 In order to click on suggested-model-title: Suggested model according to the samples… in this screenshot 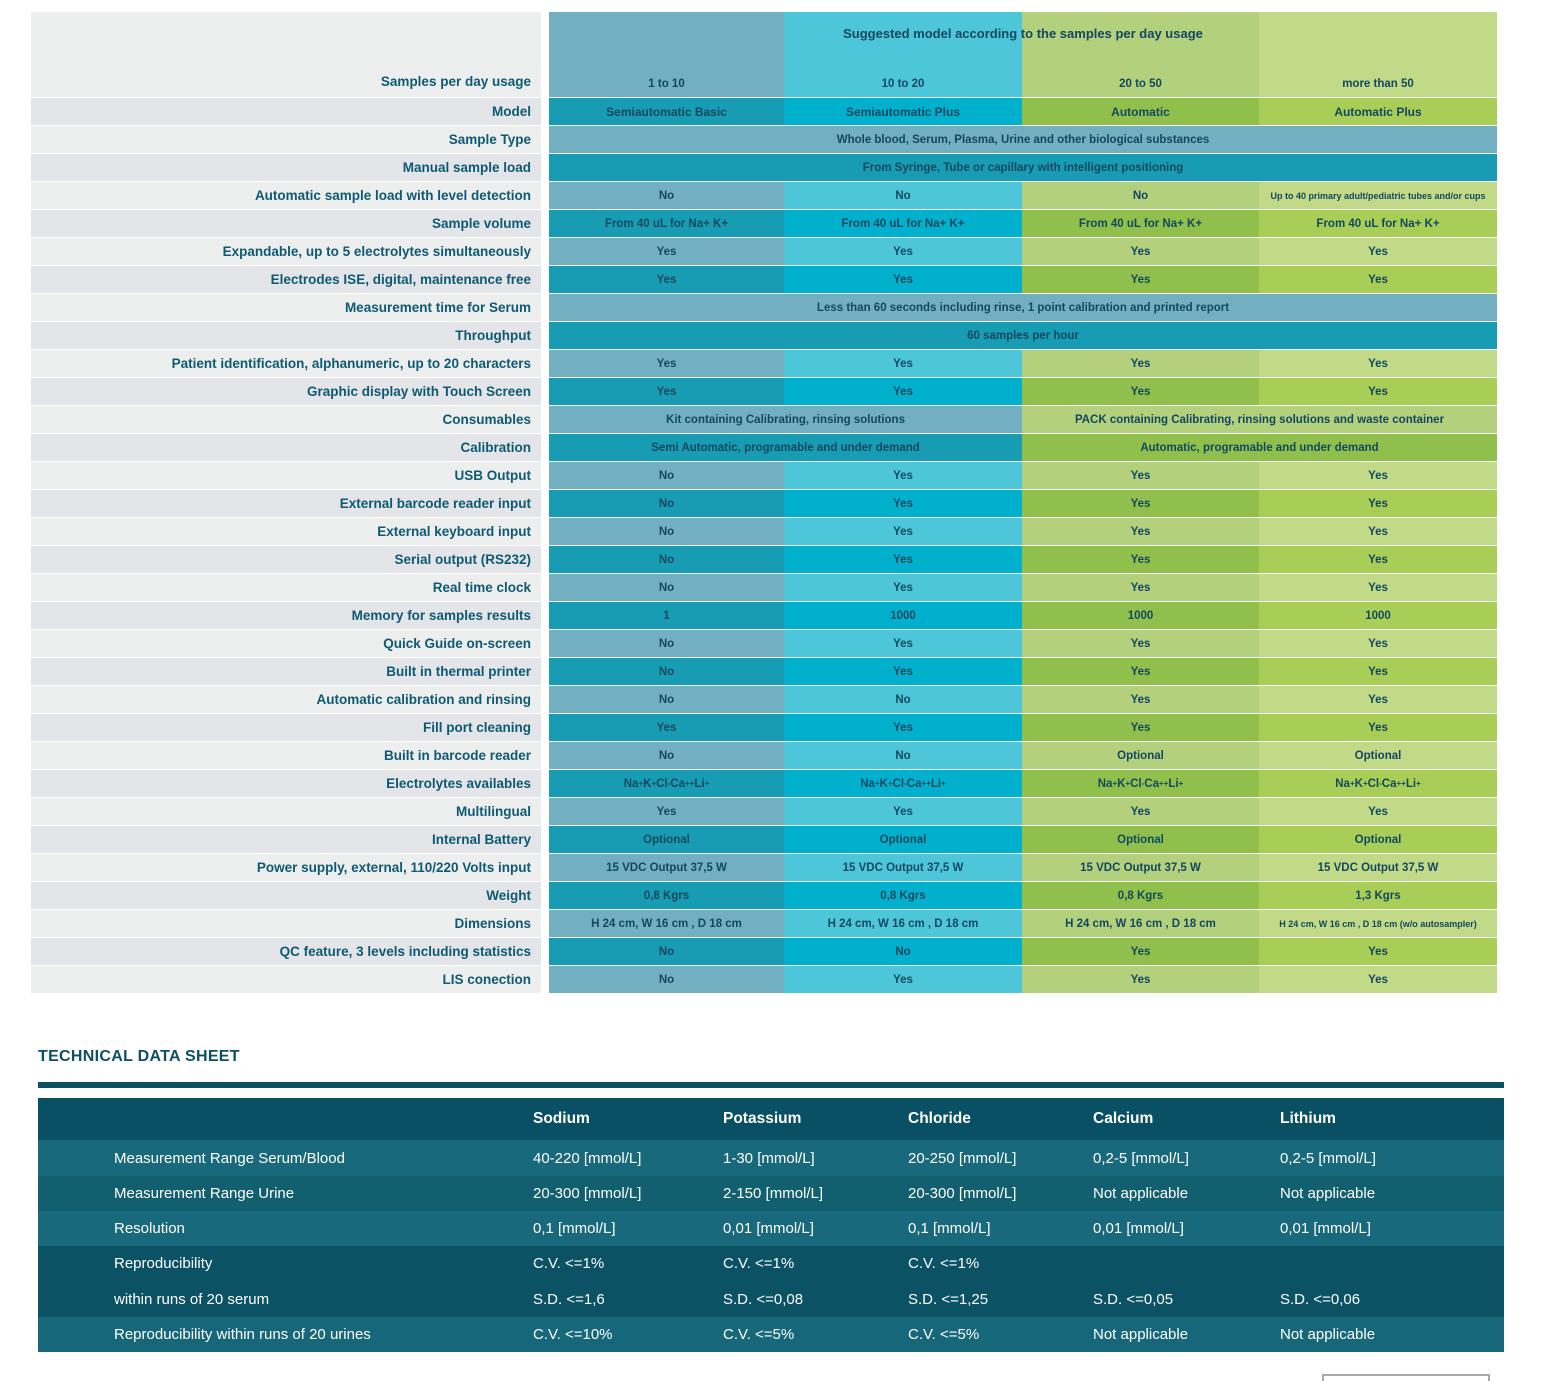, I will do `click(1023, 33)`.